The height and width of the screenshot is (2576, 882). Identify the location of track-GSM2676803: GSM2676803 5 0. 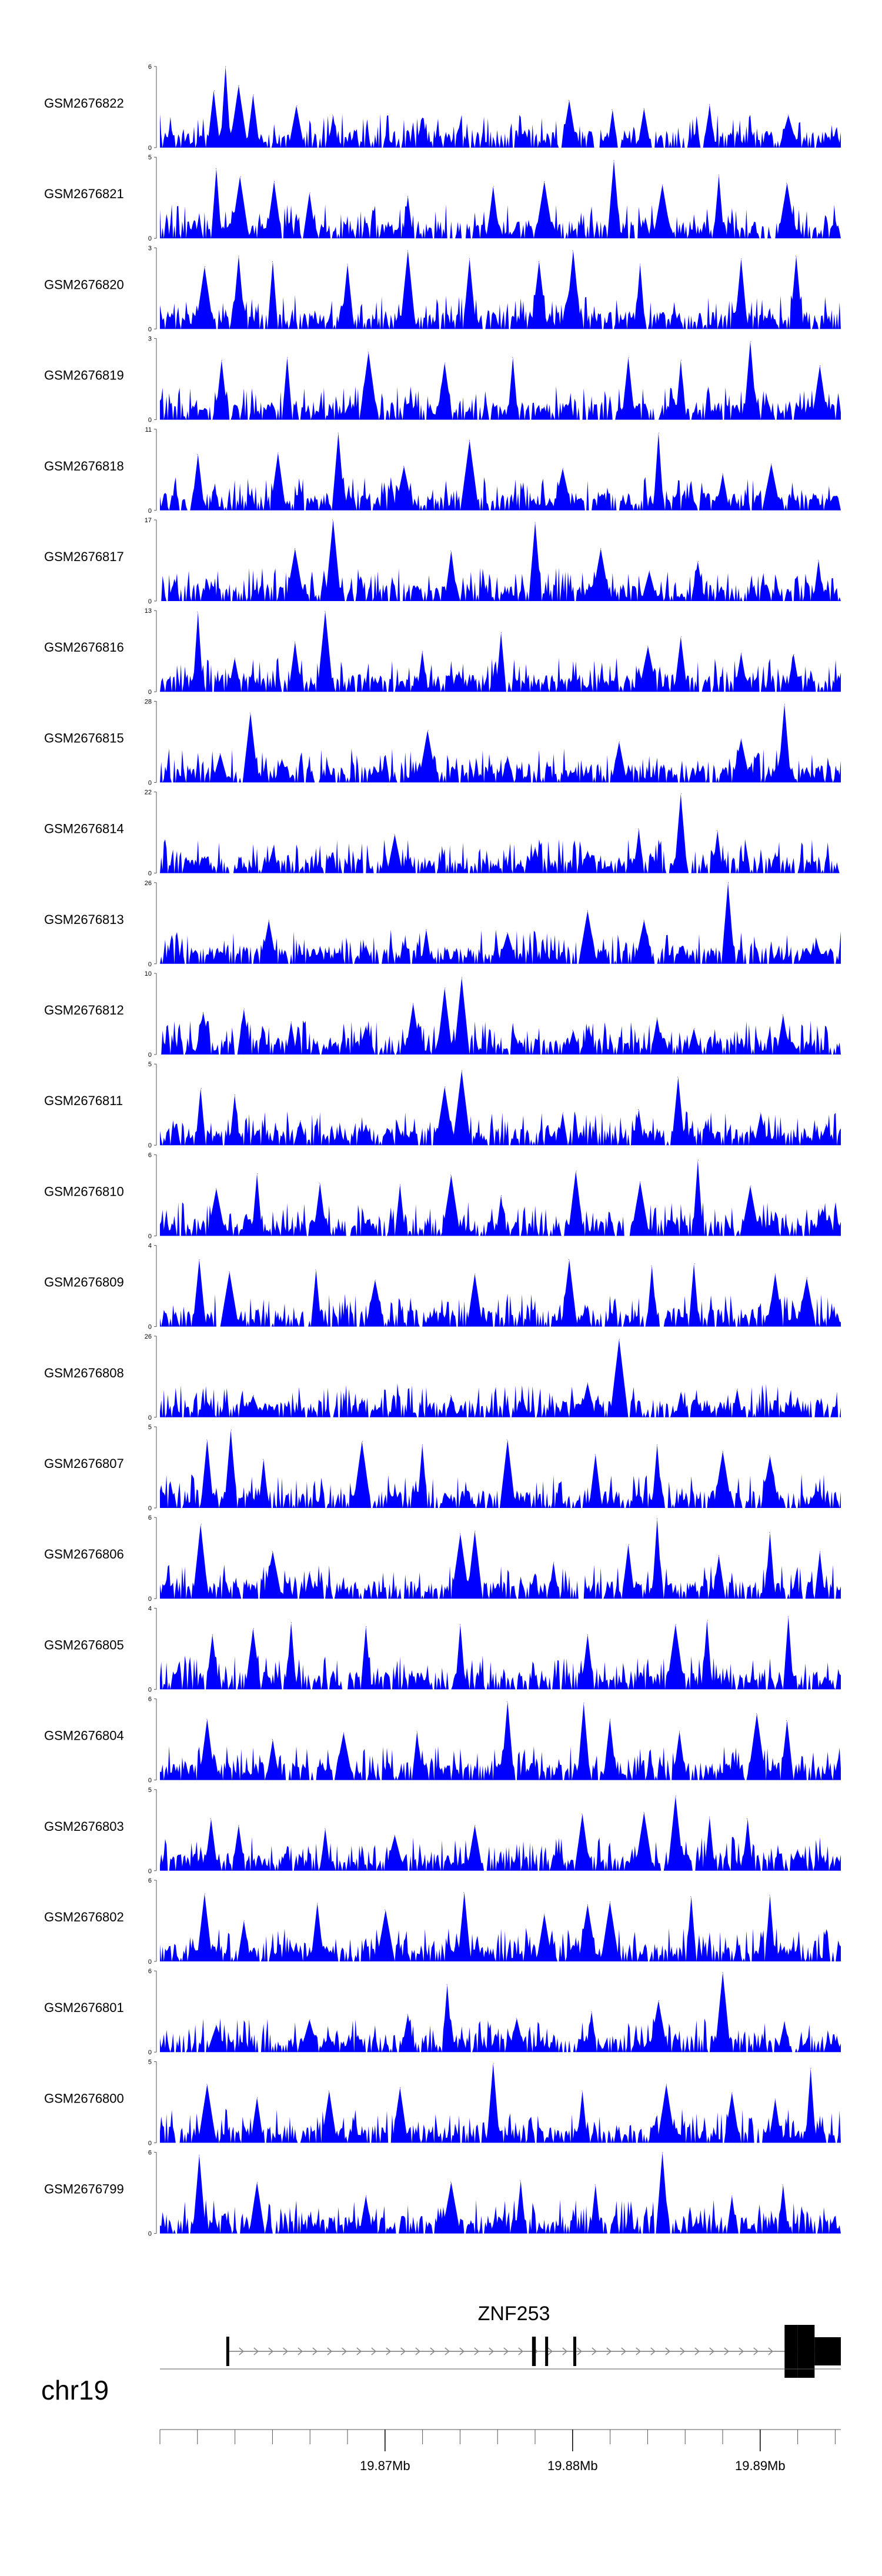
(442, 1831).